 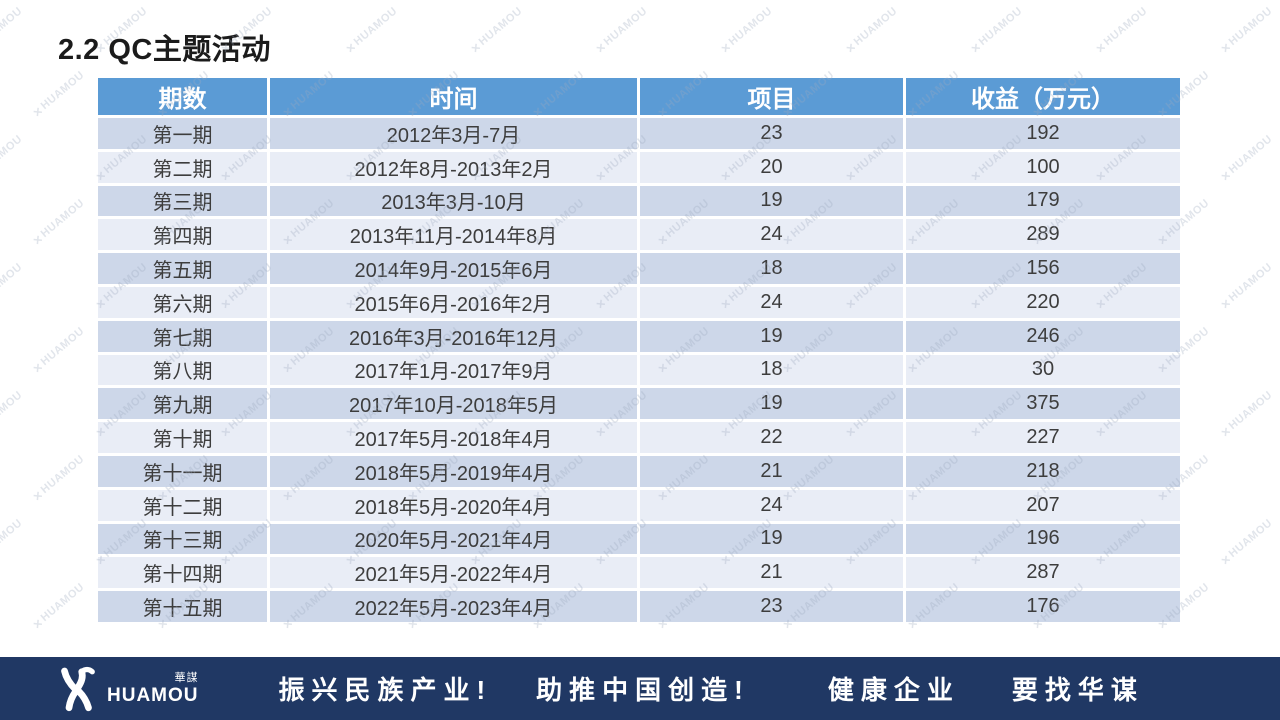 What do you see at coordinates (182, 336) in the screenshot?
I see `cell-period: 第七期` at bounding box center [182, 336].